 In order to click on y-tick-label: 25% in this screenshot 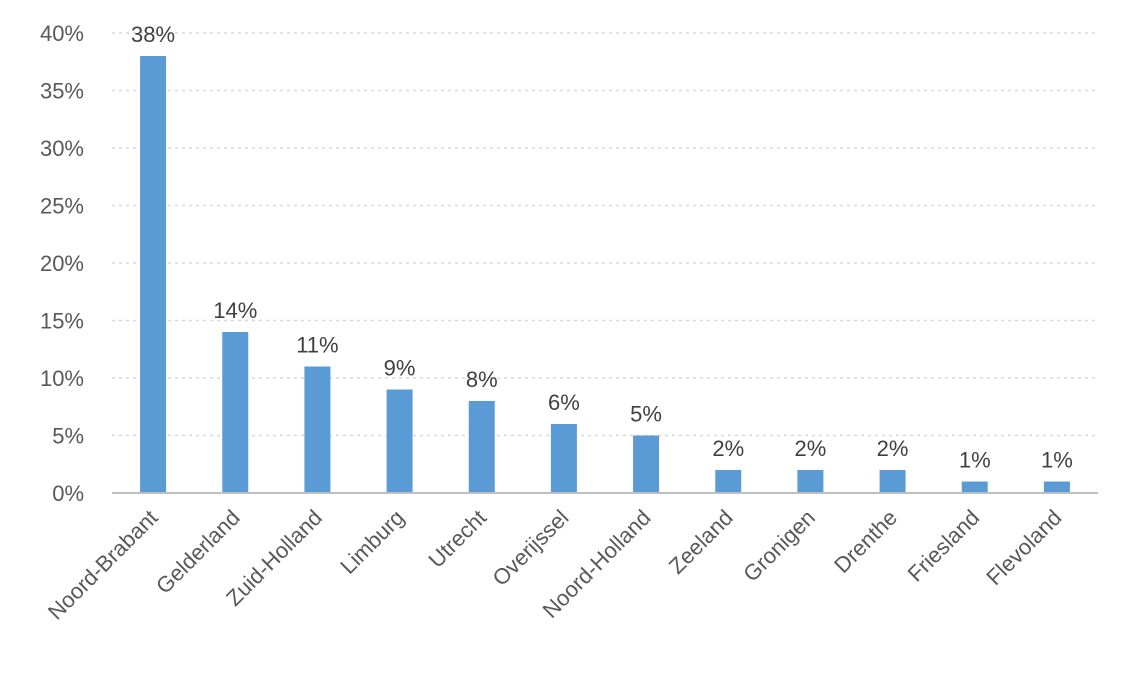, I will do `click(62, 206)`.